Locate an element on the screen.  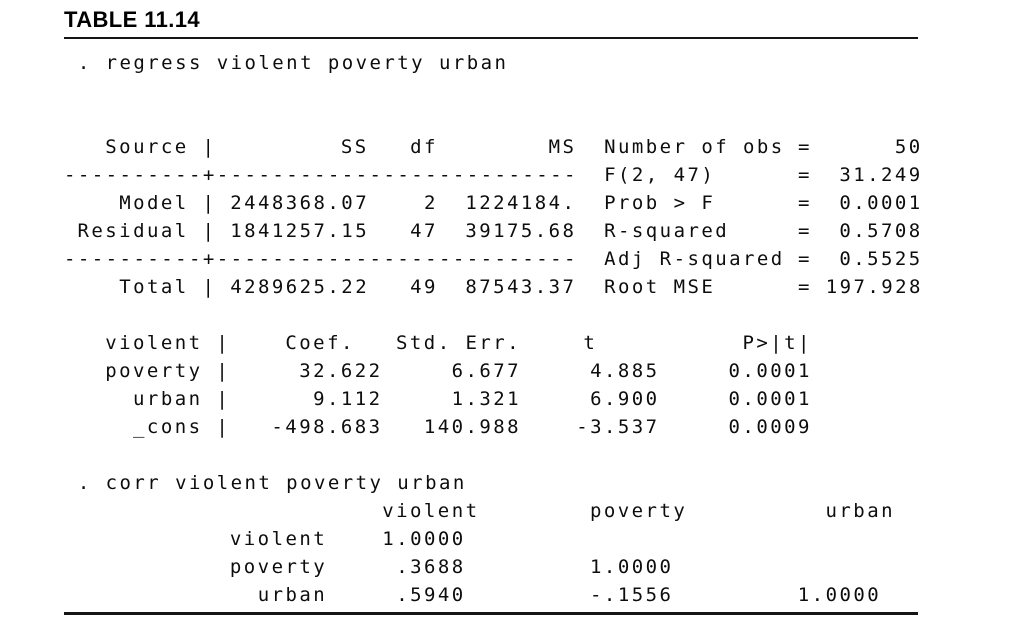
corr-col-poverty: poverty is located at coordinates (639, 511).